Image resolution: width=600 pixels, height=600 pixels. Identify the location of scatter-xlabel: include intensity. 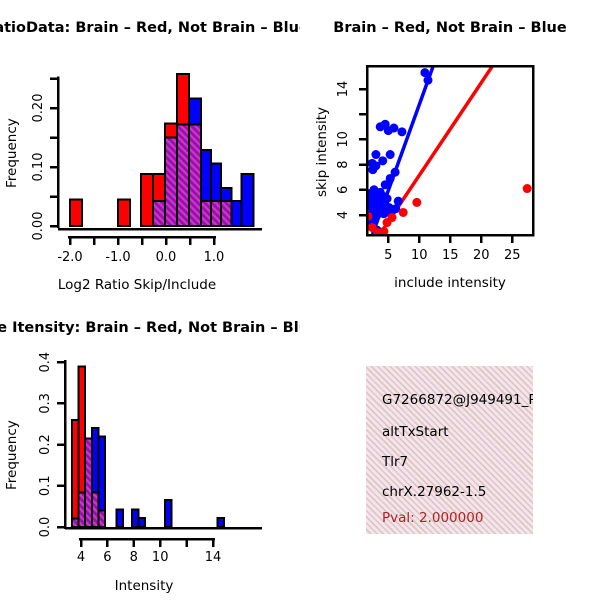
(450, 283).